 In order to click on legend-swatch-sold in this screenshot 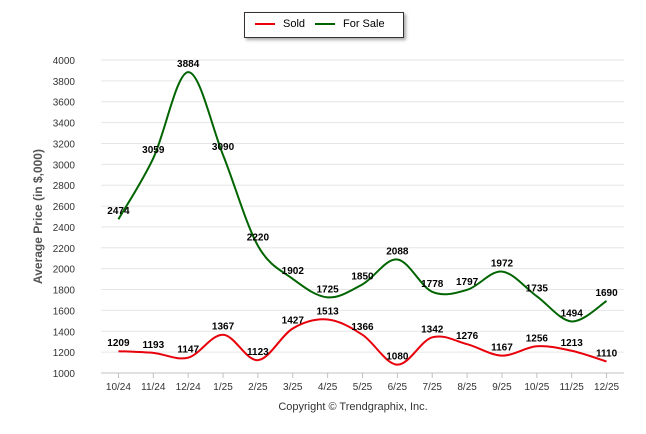, I will do `click(265, 24)`.